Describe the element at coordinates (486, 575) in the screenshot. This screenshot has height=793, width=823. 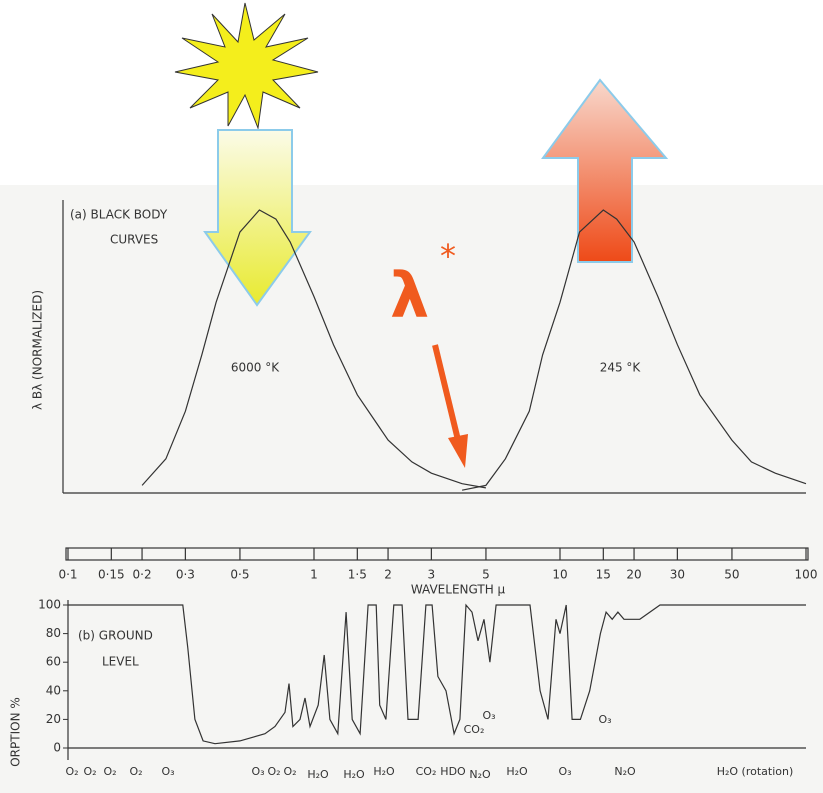
I see `x-tick-label: 5` at that location.